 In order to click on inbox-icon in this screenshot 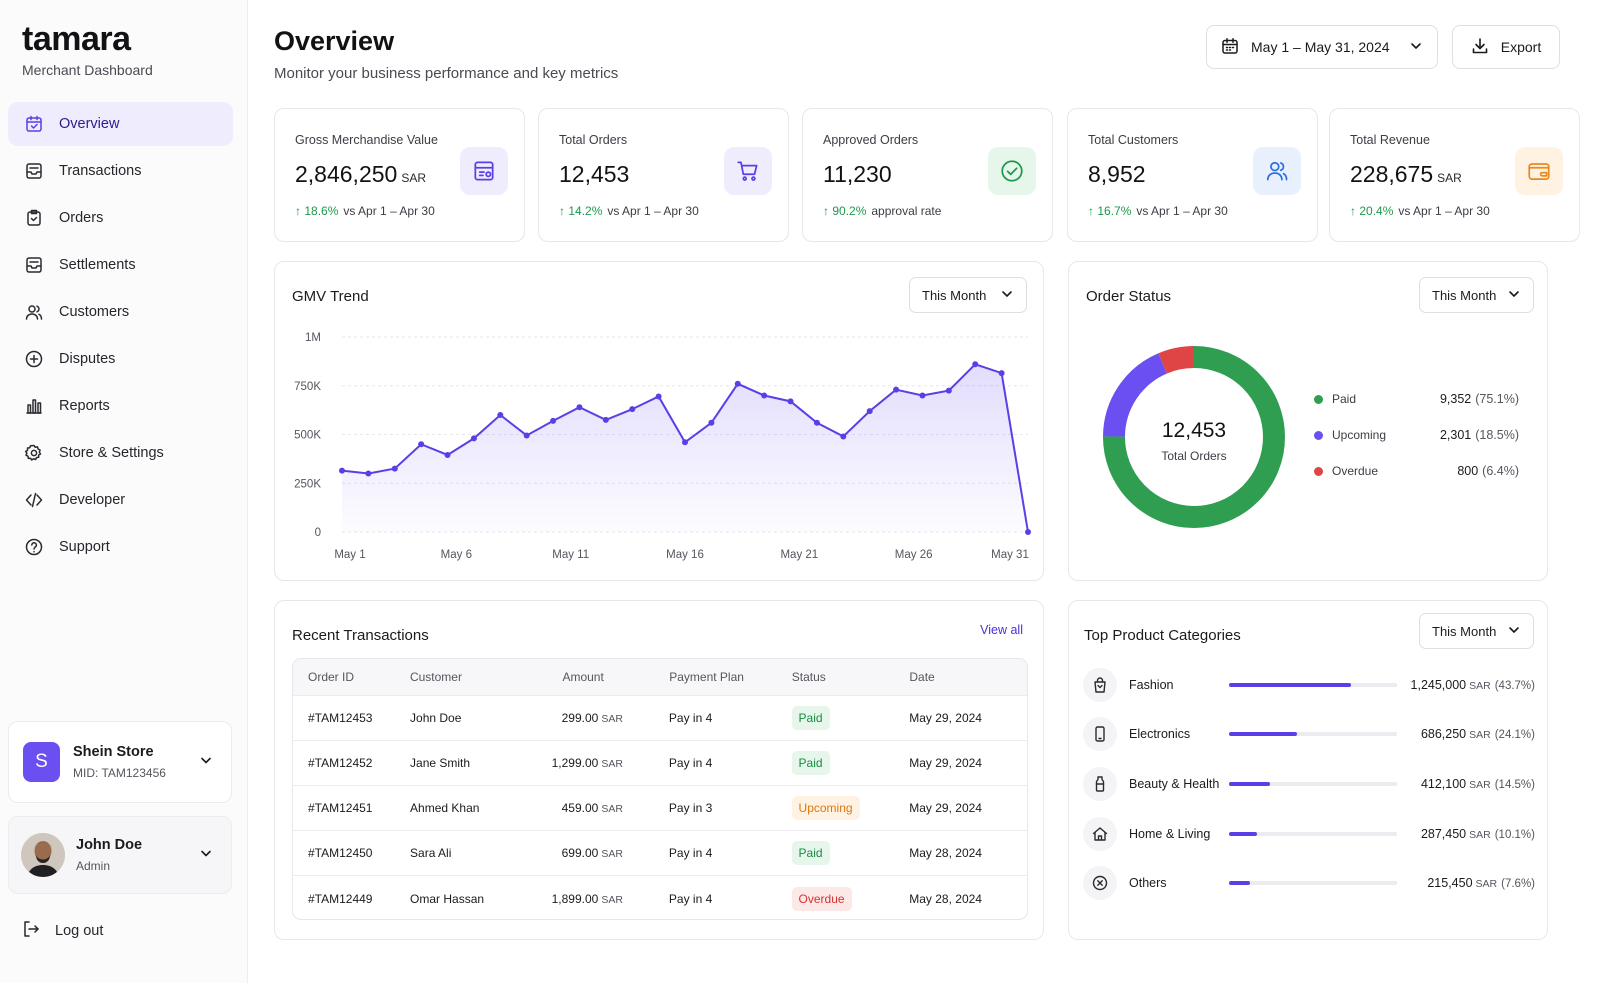, I will do `click(34, 265)`.